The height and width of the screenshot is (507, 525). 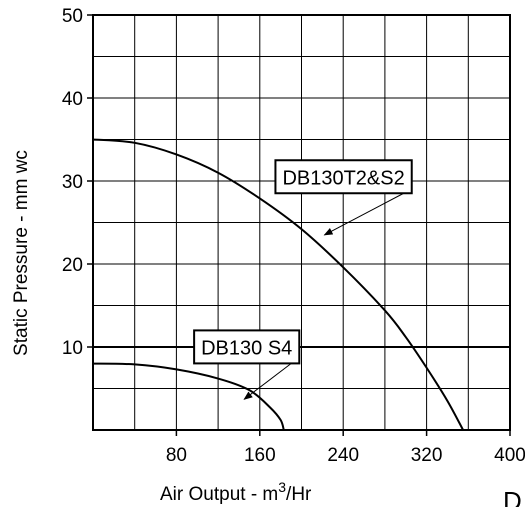 What do you see at coordinates (21, 253) in the screenshot?
I see `y-axis-label: Static Pressure - mm wc` at bounding box center [21, 253].